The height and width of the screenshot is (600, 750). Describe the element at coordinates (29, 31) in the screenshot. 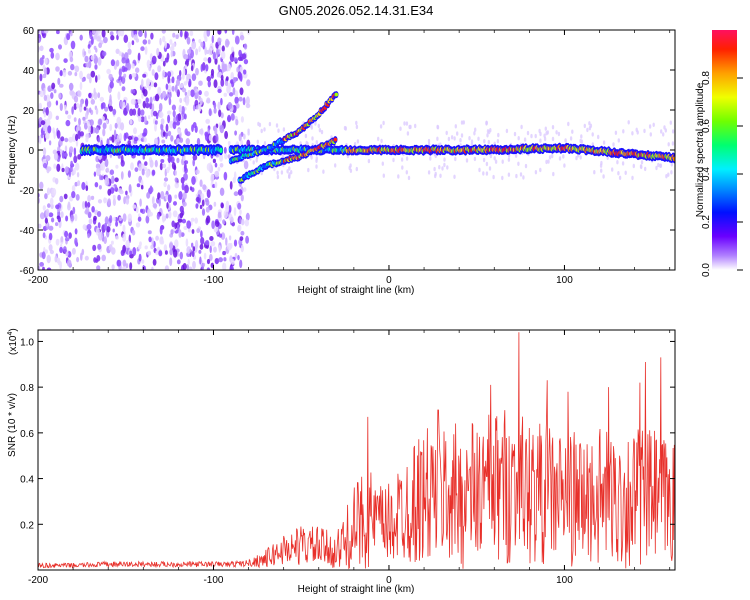

I see `spectrogram-y-tick-label: 60` at that location.